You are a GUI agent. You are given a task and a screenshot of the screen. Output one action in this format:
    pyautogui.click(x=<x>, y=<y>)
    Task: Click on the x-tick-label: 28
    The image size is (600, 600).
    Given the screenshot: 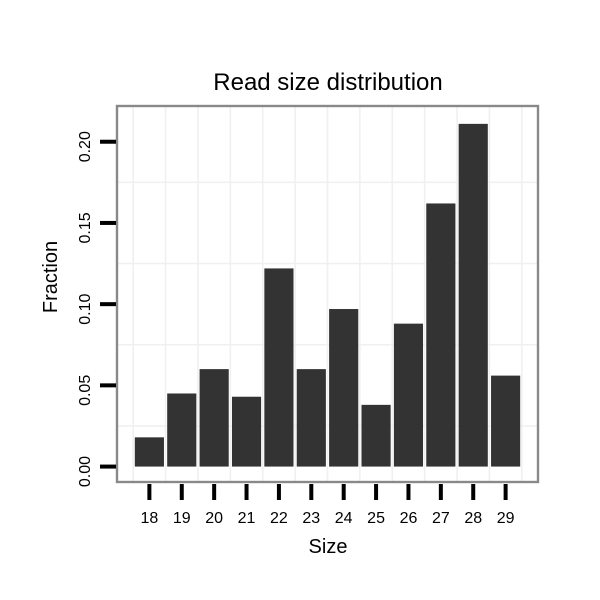 What is the action you would take?
    pyautogui.click(x=473, y=518)
    